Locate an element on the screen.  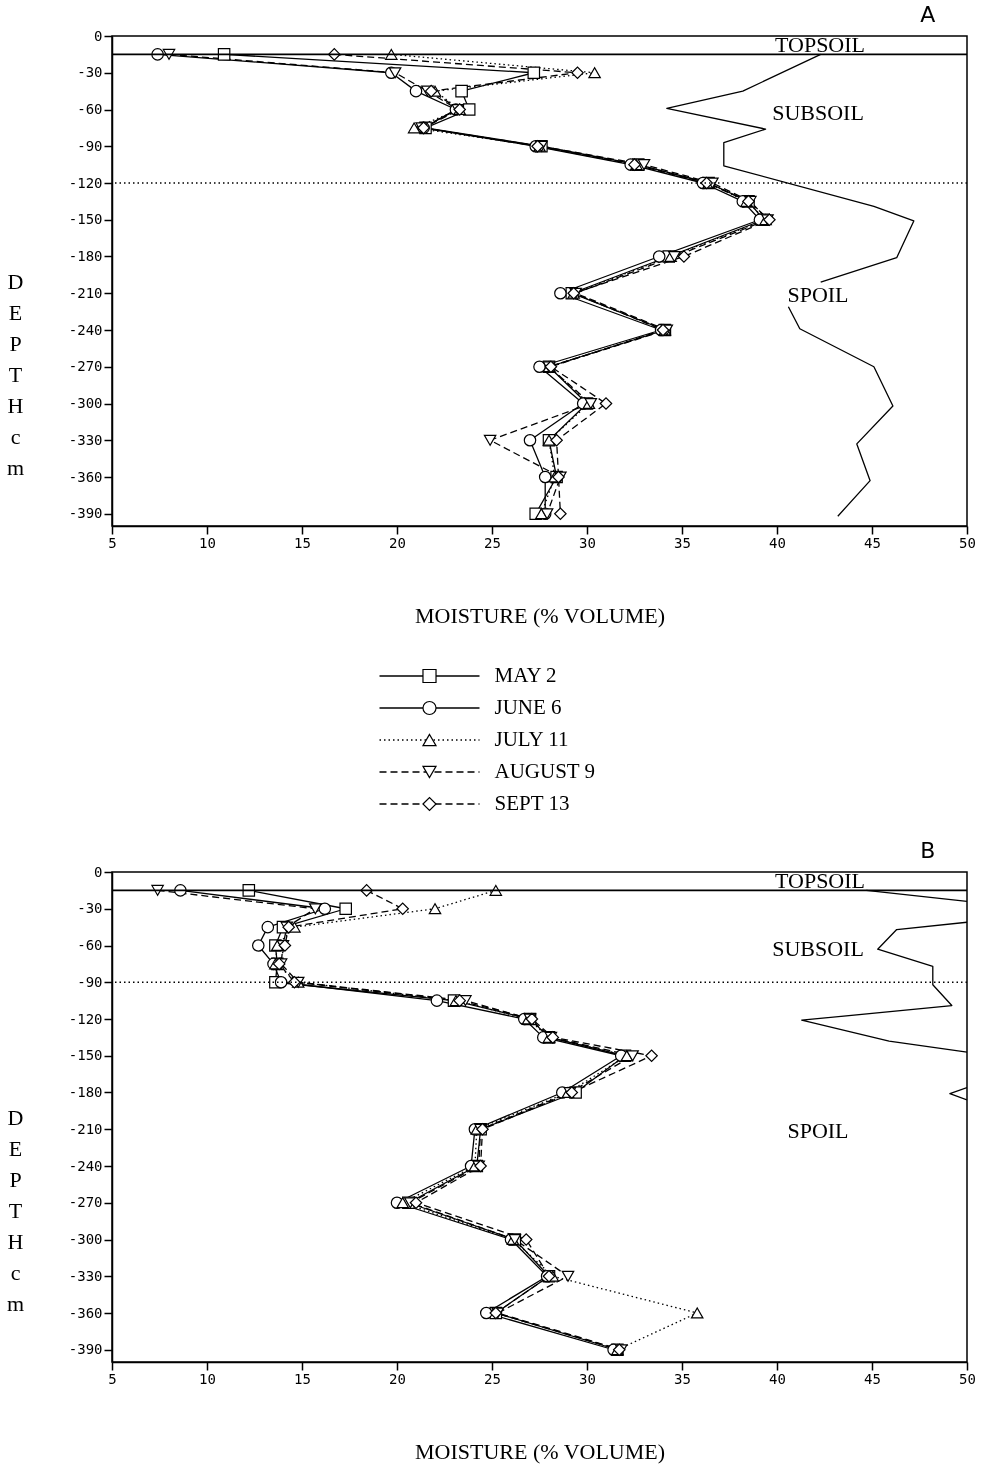
chart-title: A is located at coordinates (928, 14).